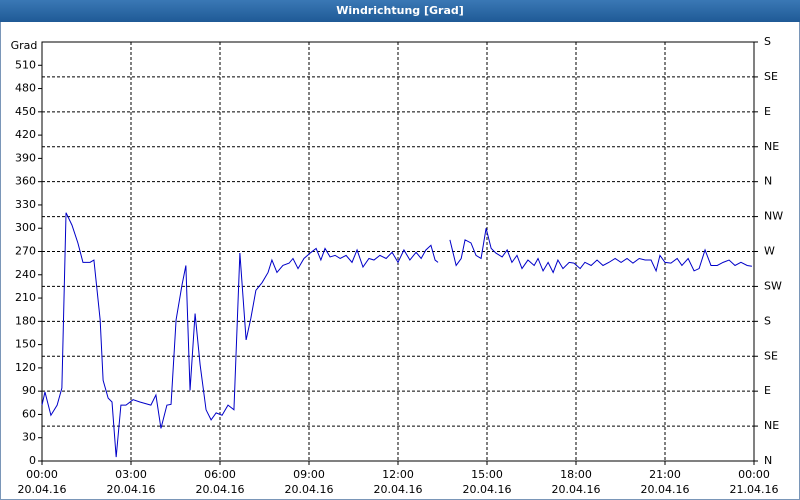 This screenshot has height=500, width=800. I want to click on y-tick-label: 300, so click(25, 227).